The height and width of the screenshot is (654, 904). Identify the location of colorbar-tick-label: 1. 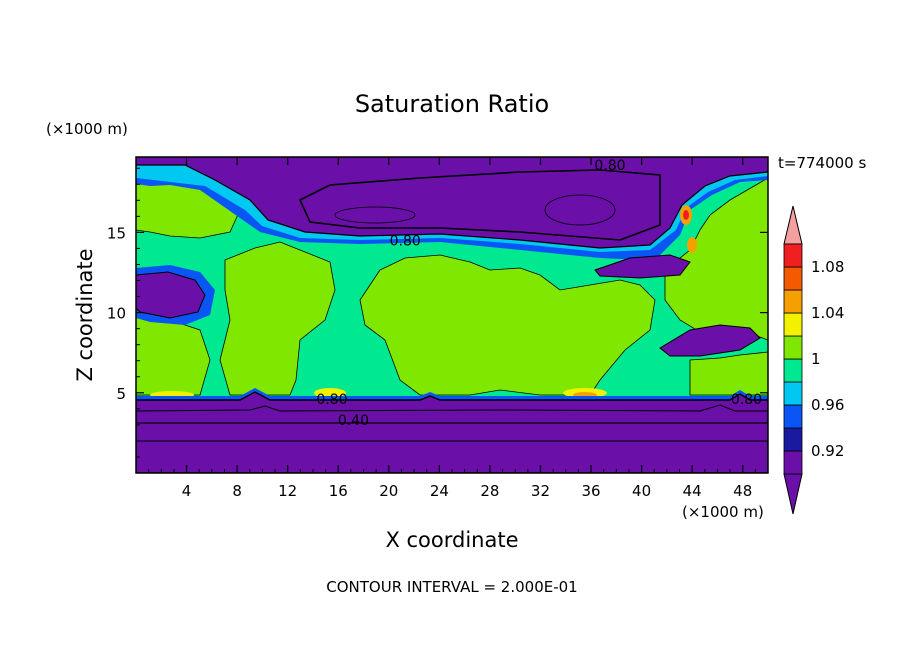
(816, 359).